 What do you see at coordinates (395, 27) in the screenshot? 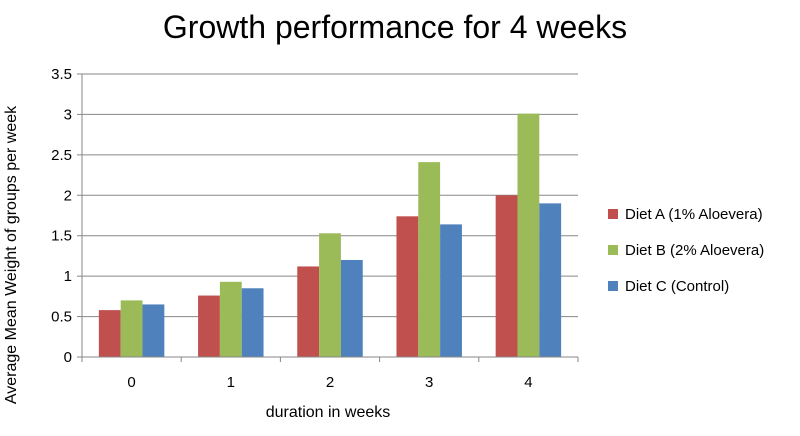
I see `chart-title: Growth performance for 4 weeks` at bounding box center [395, 27].